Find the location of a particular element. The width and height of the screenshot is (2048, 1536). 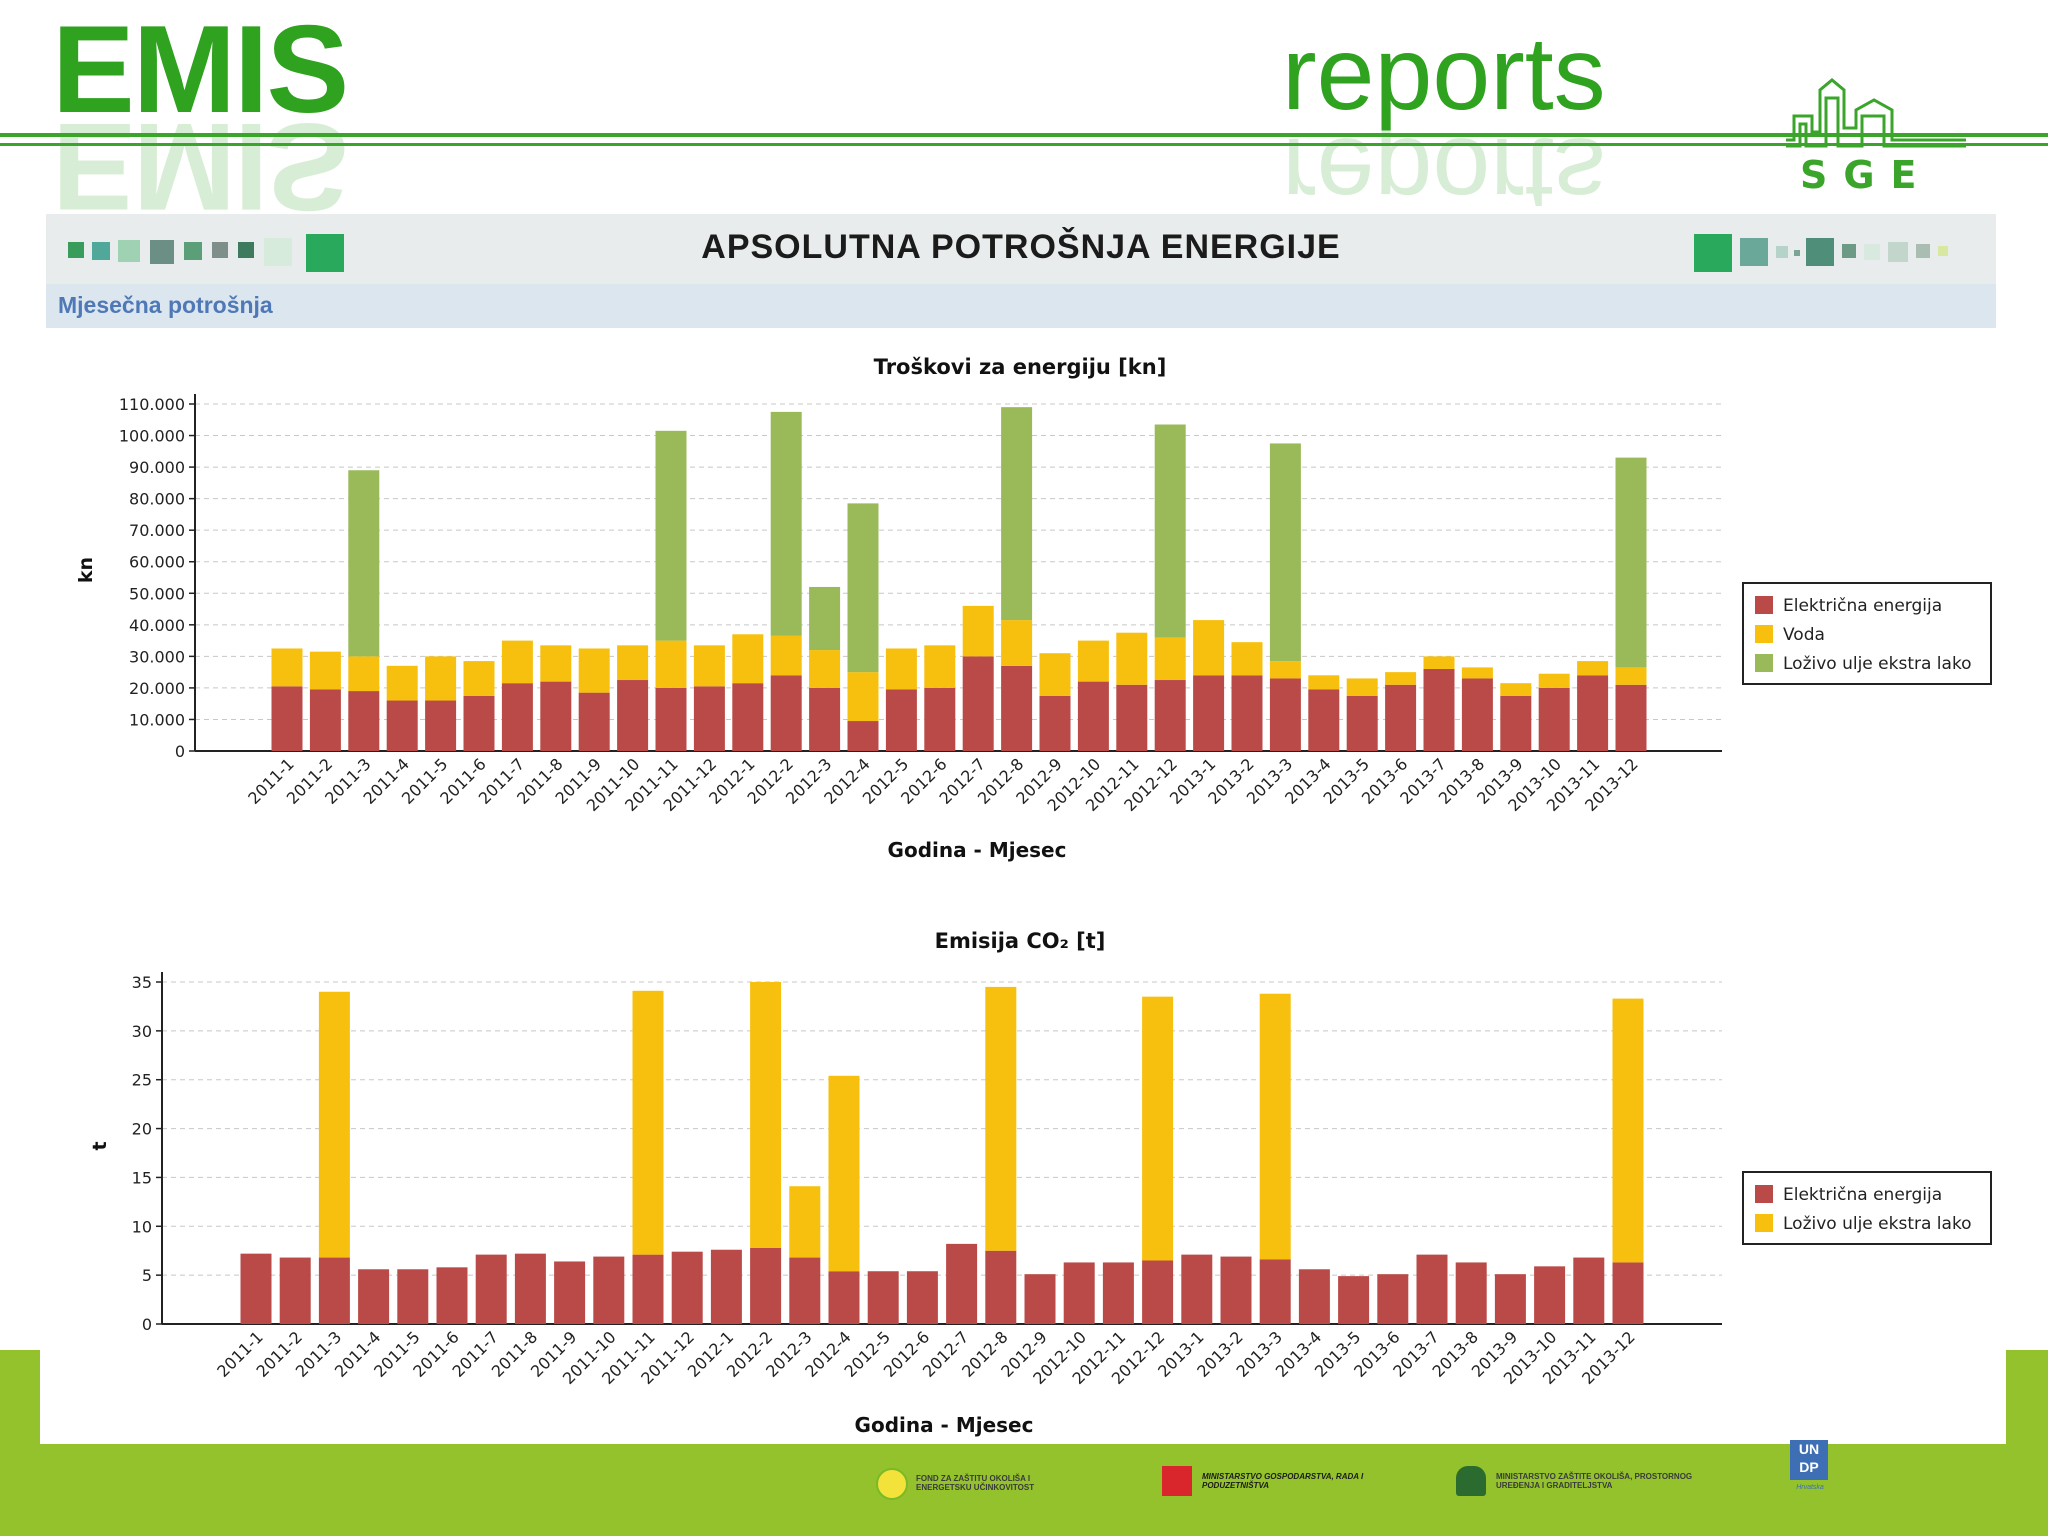

y-tick-label: 5 is located at coordinates (147, 1275).